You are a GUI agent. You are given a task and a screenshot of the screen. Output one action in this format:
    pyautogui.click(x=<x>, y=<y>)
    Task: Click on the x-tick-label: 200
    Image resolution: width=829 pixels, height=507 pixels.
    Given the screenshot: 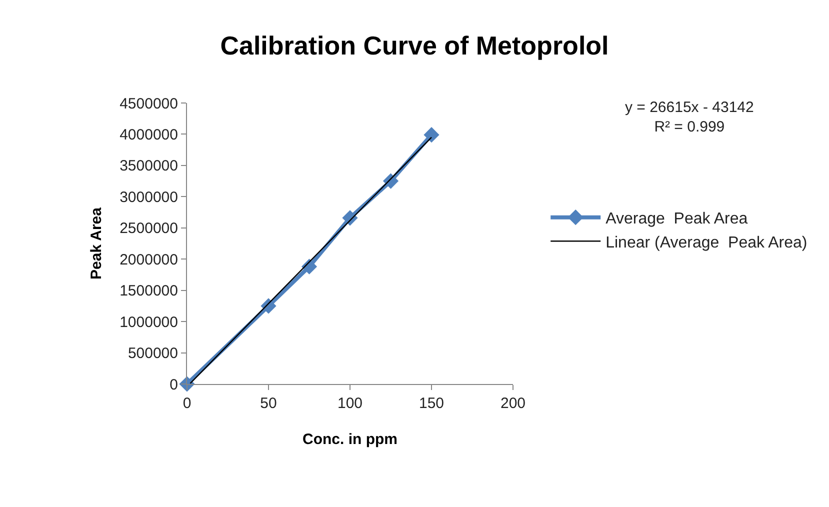 What is the action you would take?
    pyautogui.click(x=513, y=403)
    